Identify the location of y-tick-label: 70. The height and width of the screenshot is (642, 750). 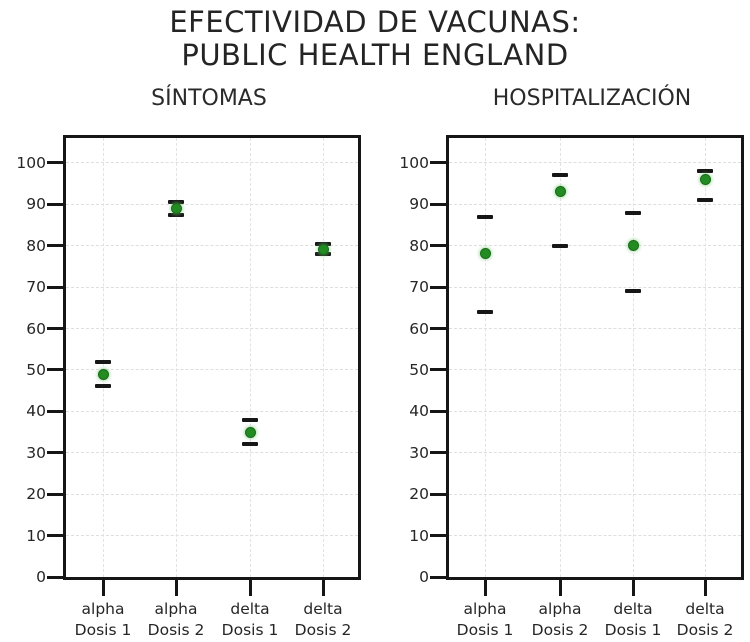
(36, 287).